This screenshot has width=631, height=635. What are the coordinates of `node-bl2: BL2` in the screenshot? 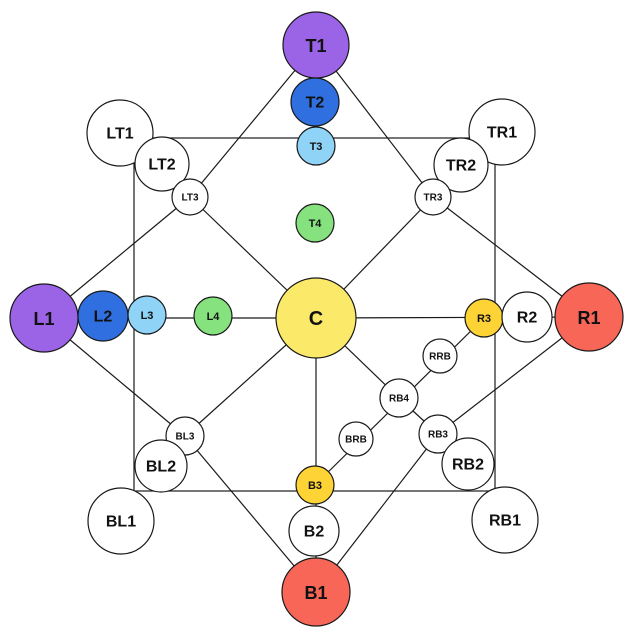 It's located at (161, 466).